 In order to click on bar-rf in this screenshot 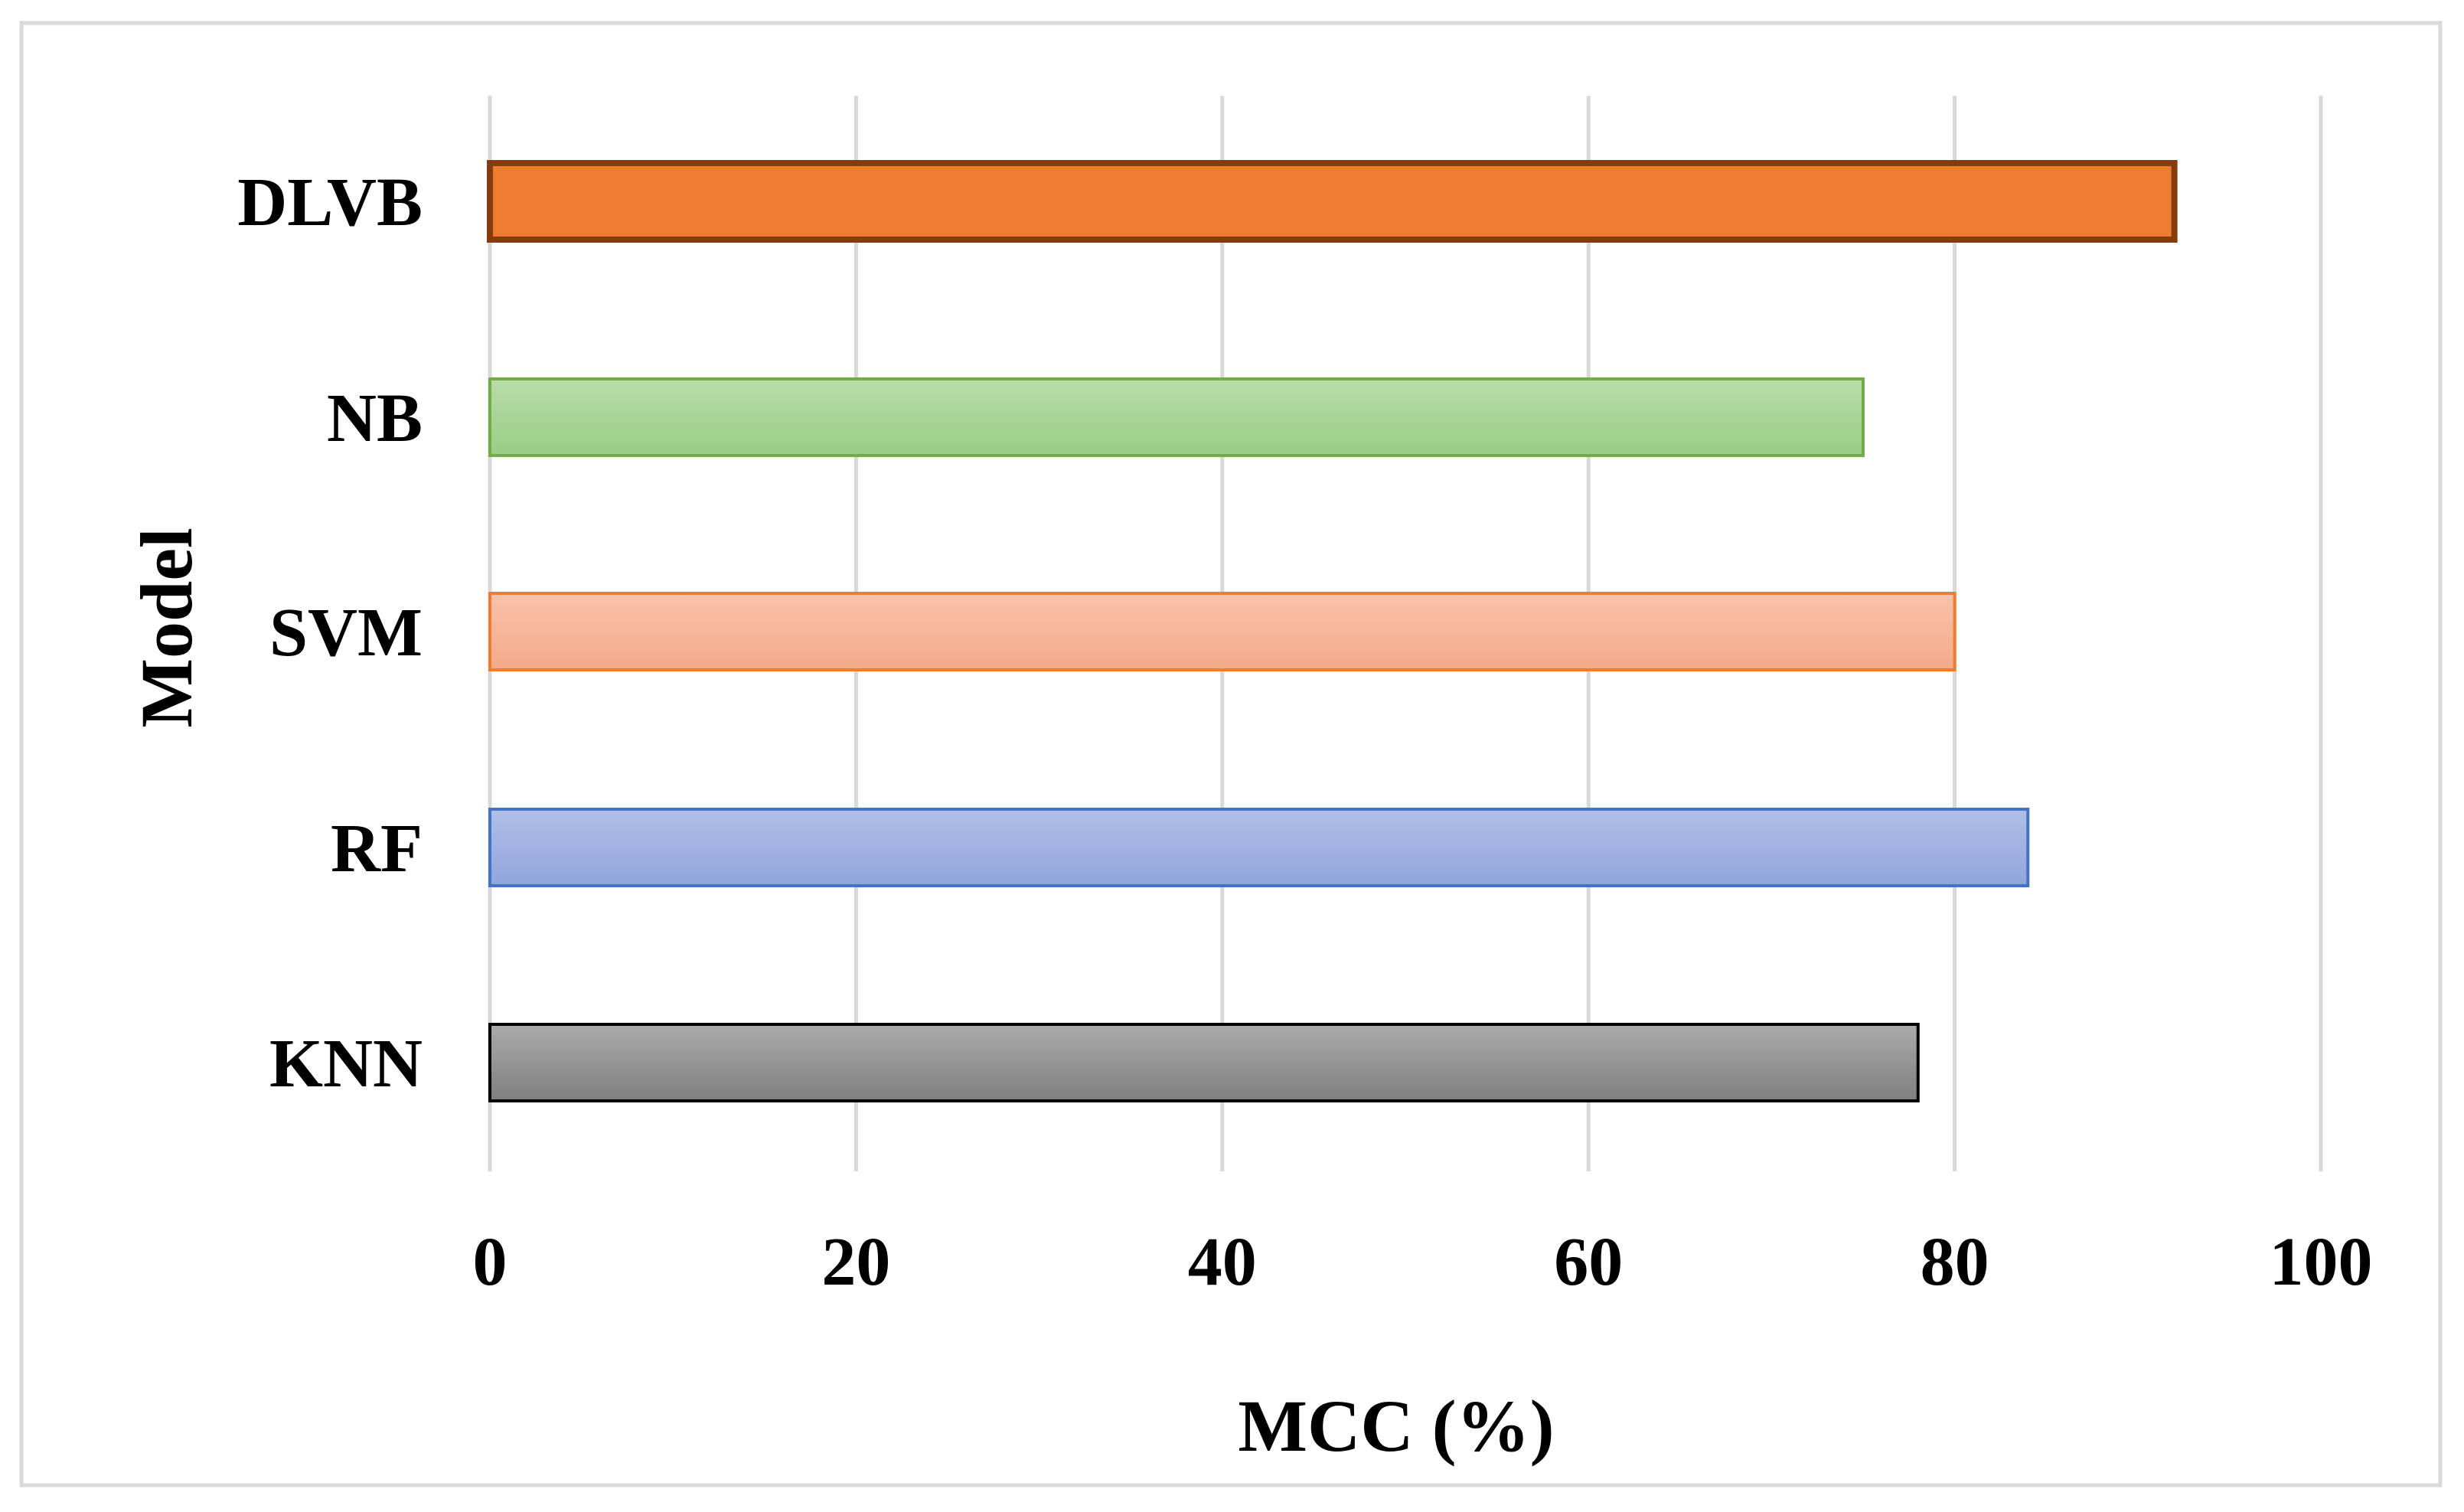, I will do `click(1259, 847)`.